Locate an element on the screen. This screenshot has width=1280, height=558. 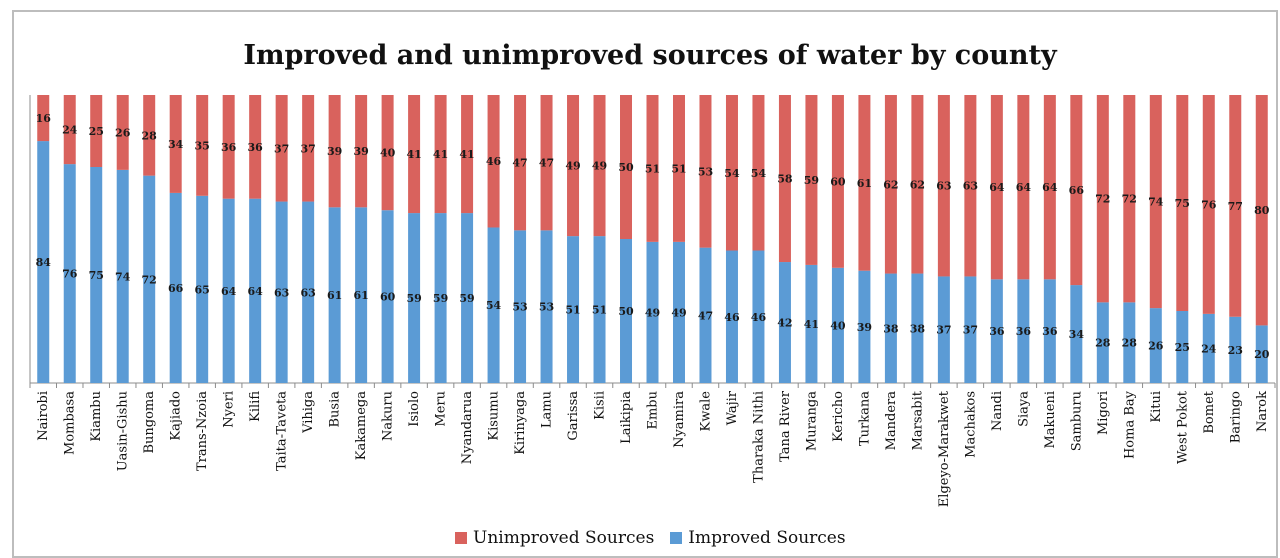
data-label-unimproved-38: 64 is located at coordinates (1050, 187).